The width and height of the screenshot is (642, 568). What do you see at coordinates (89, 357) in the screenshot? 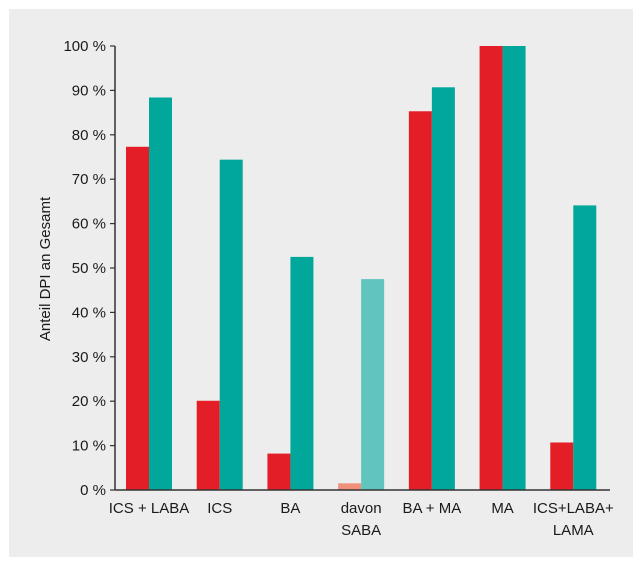
I see `y-tick-label: 30 %` at bounding box center [89, 357].